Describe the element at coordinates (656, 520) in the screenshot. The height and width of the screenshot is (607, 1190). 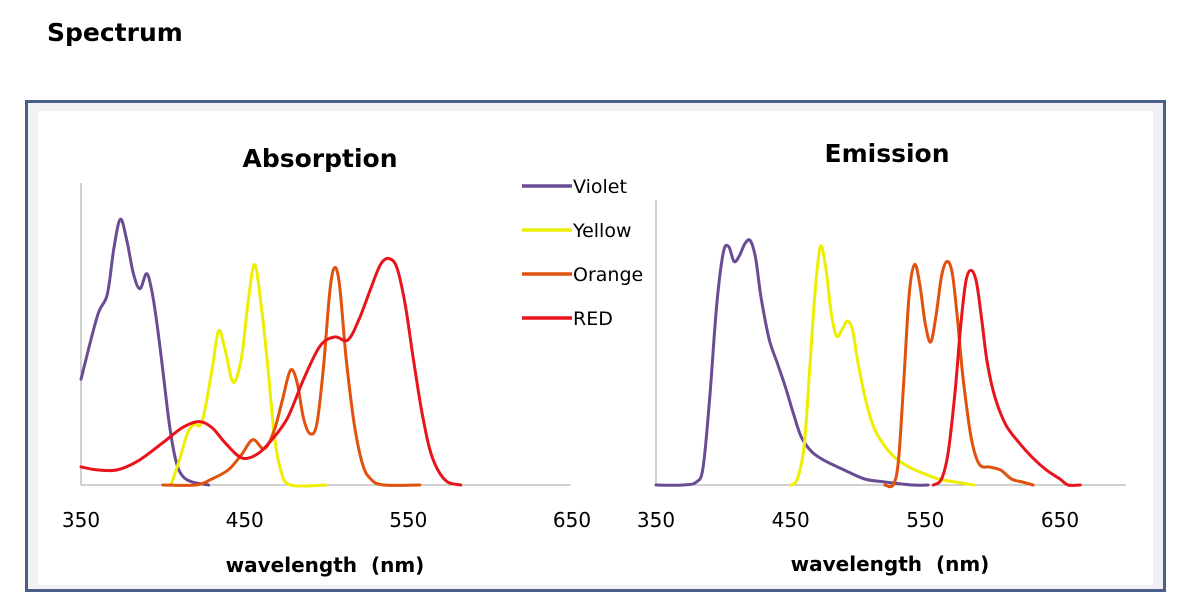
I see `emission-x-tick-350: 350` at that location.